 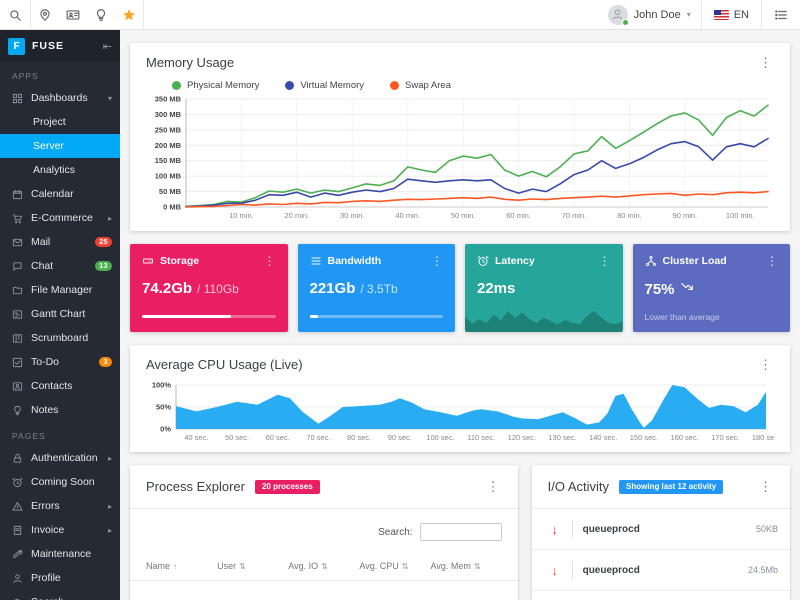 I want to click on sidebar-item-coming-soon: Coming Soon, so click(x=60, y=482).